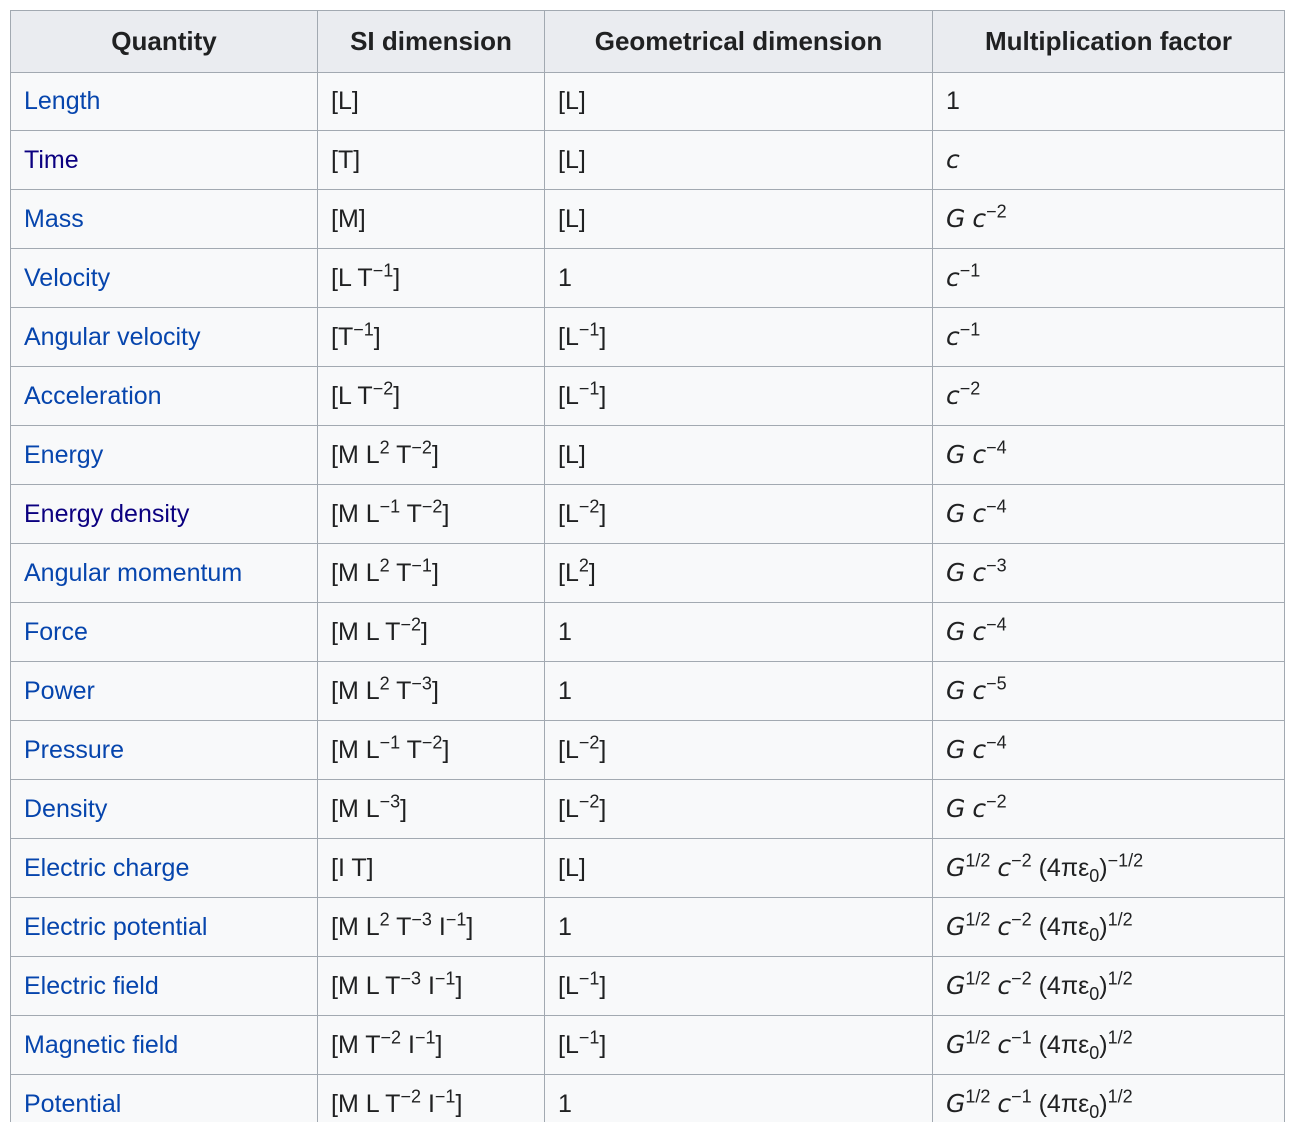 Image resolution: width=1294 pixels, height=1122 pixels. Describe the element at coordinates (107, 513) in the screenshot. I see `quantity-link: Energy density` at that location.